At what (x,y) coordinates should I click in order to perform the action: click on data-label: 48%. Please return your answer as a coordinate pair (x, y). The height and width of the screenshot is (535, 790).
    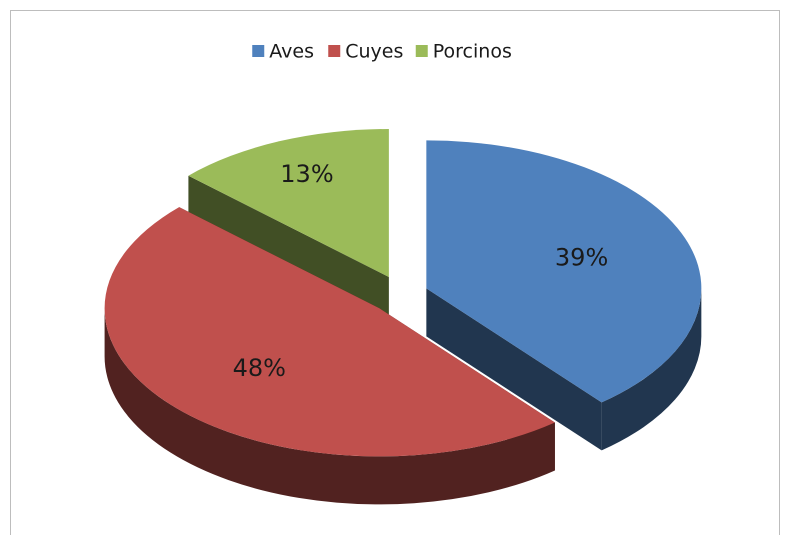
    Looking at the image, I should click on (259, 368).